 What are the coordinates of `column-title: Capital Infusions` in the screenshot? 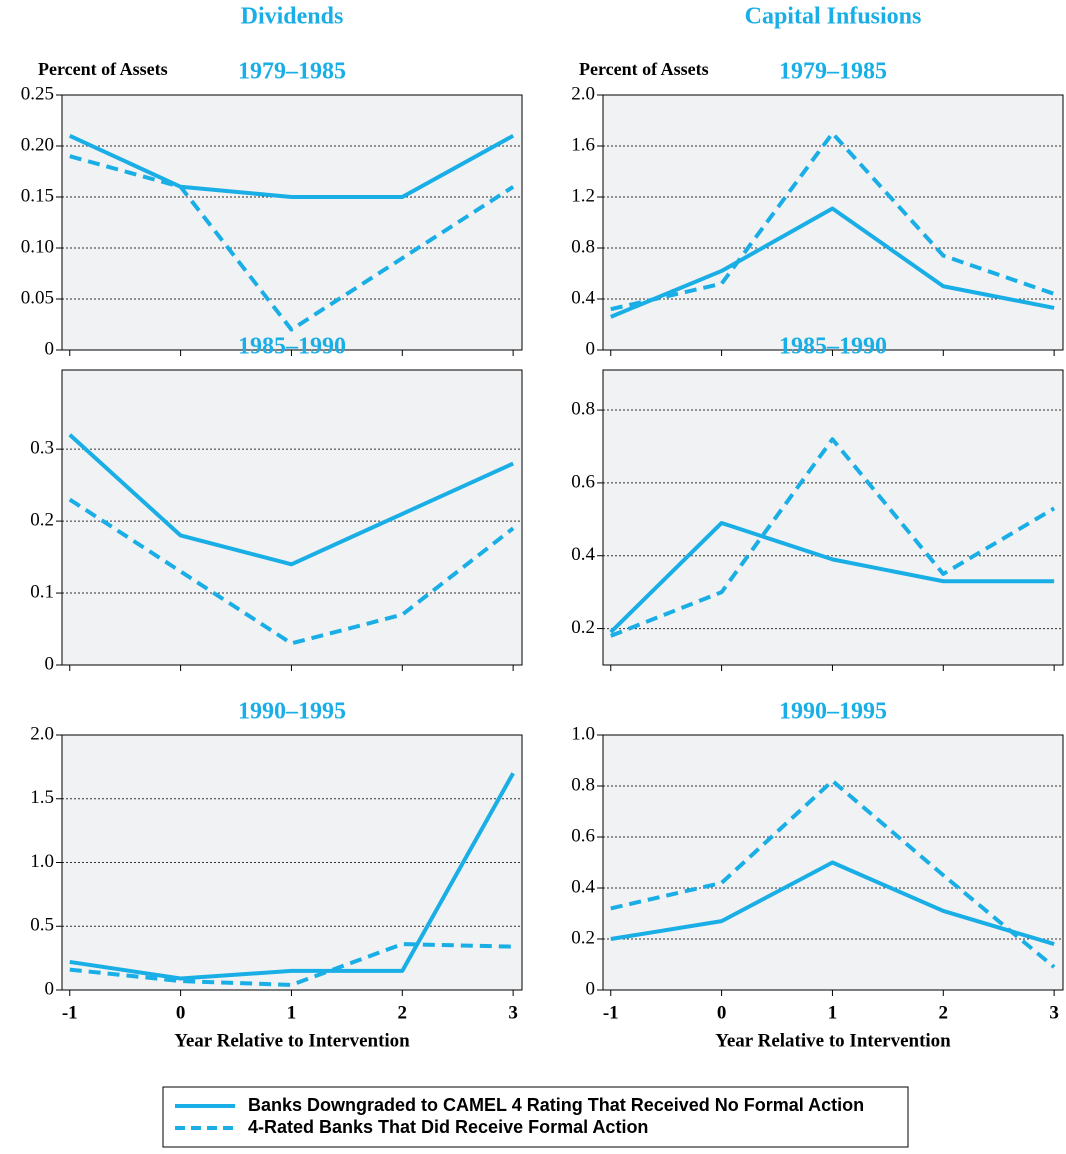 It's located at (833, 17).